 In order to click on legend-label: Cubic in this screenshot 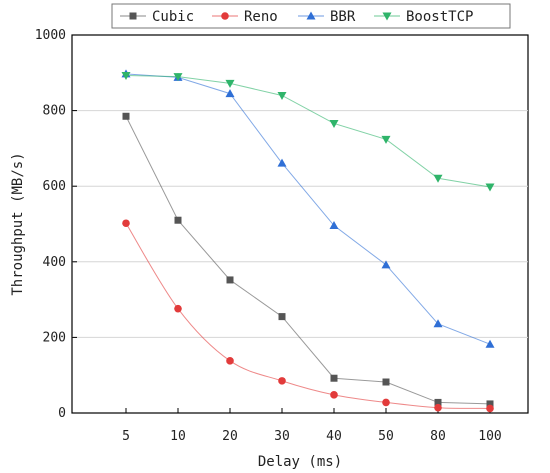, I will do `click(173, 17)`.